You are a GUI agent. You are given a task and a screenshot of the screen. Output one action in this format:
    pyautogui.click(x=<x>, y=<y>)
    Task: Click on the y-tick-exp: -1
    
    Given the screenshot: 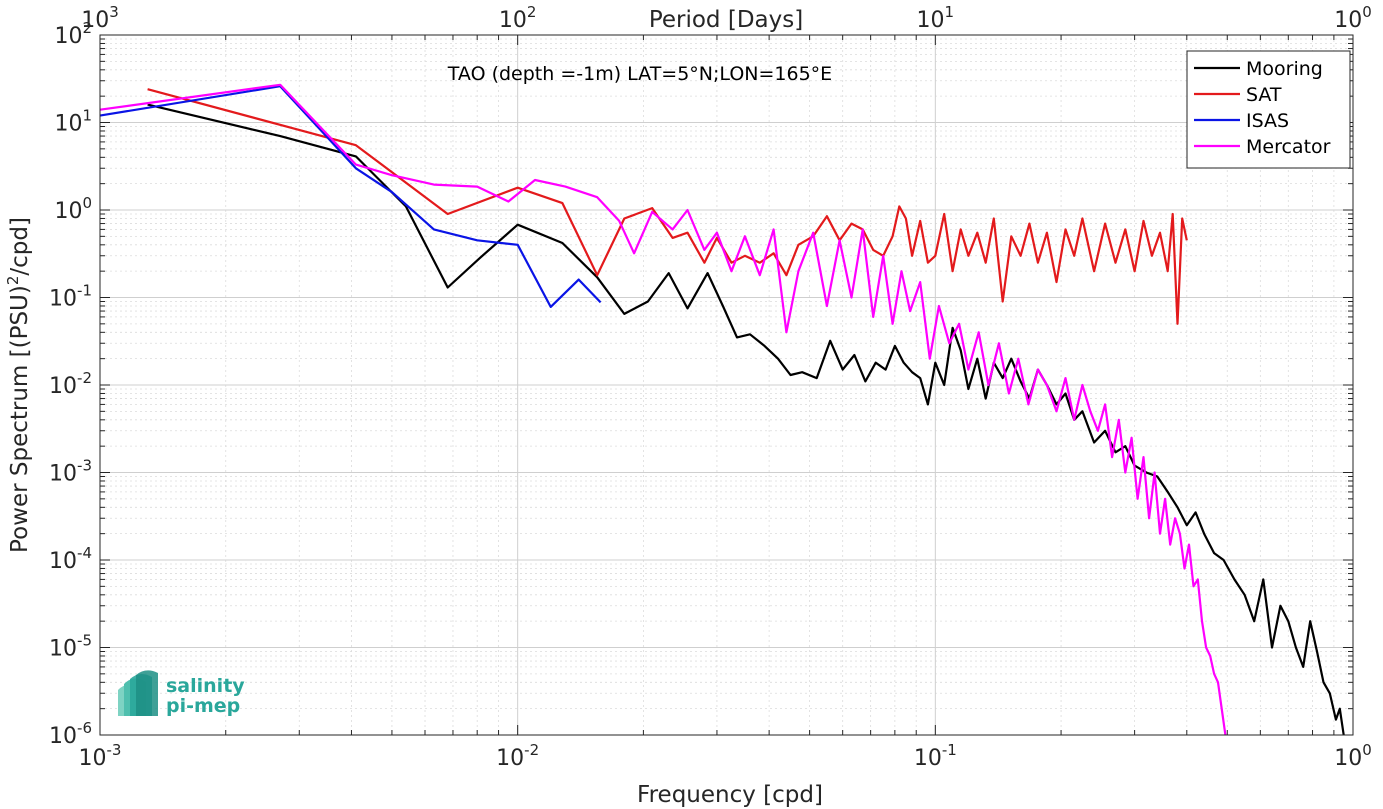 What is the action you would take?
    pyautogui.click(x=84, y=291)
    